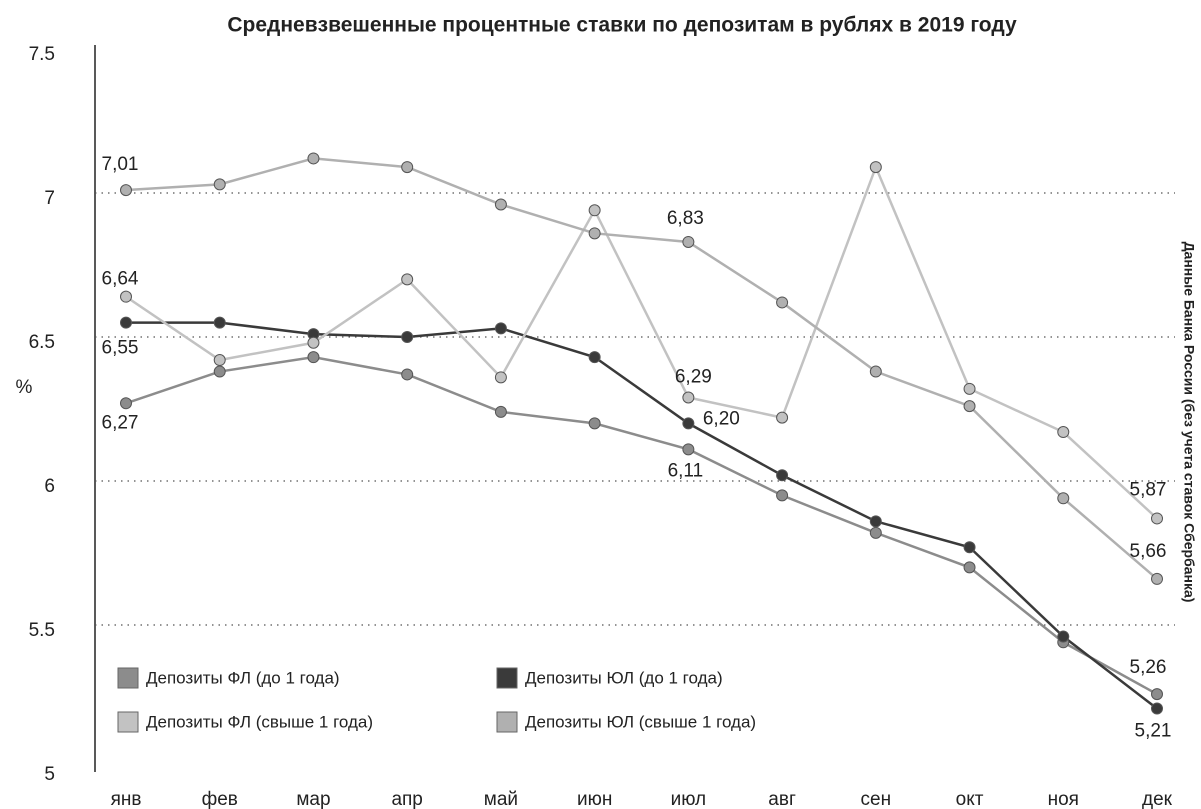 The height and width of the screenshot is (809, 1201). I want to click on x-tick-label: май, so click(501, 799).